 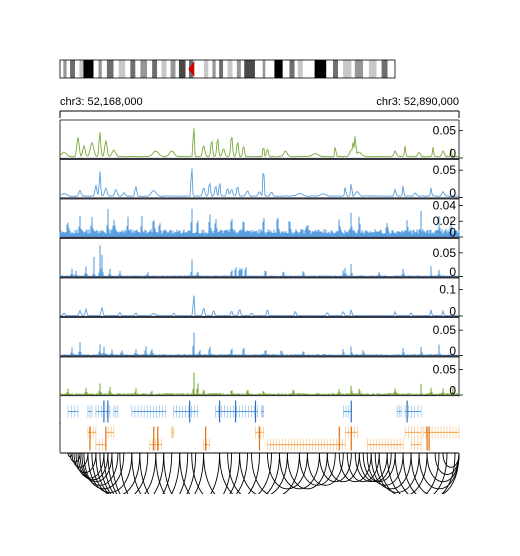 What do you see at coordinates (261, 298) in the screenshot?
I see `track-5: 0.10` at bounding box center [261, 298].